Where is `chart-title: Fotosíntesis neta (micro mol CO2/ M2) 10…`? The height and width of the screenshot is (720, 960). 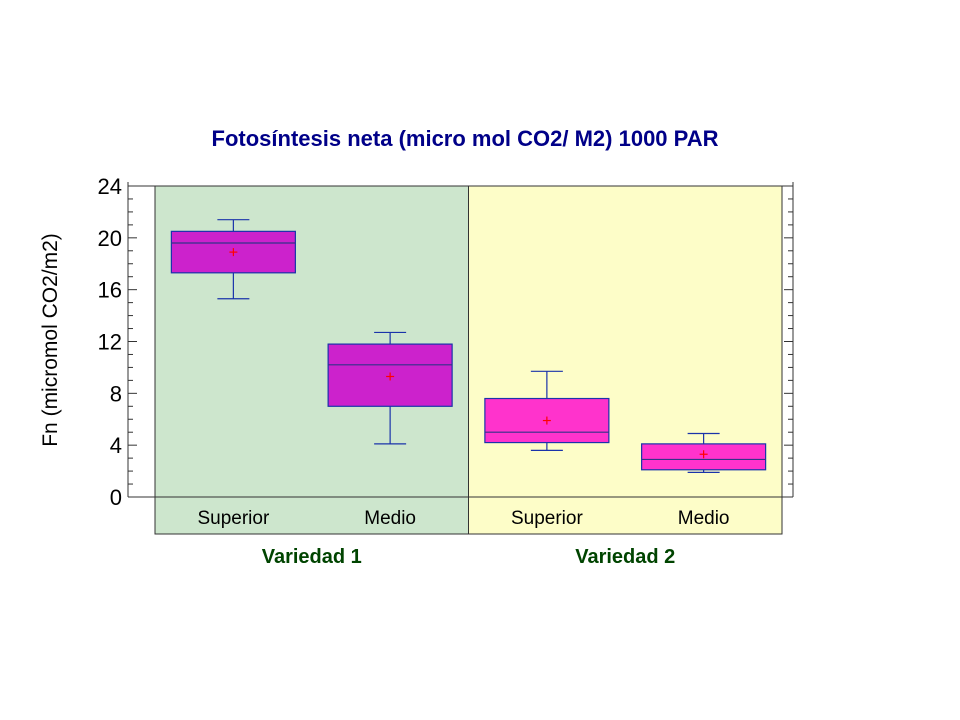 chart-title: Fotosíntesis neta (micro mol CO2/ M2) 10… is located at coordinates (465, 138).